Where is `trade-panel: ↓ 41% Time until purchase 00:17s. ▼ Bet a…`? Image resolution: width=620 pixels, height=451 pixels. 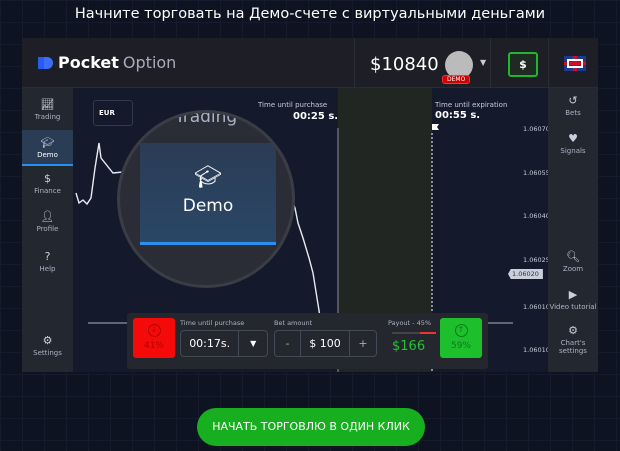 trade-panel: ↓ 41% Time until purchase 00:17s. ▼ Bet a… is located at coordinates (307, 341).